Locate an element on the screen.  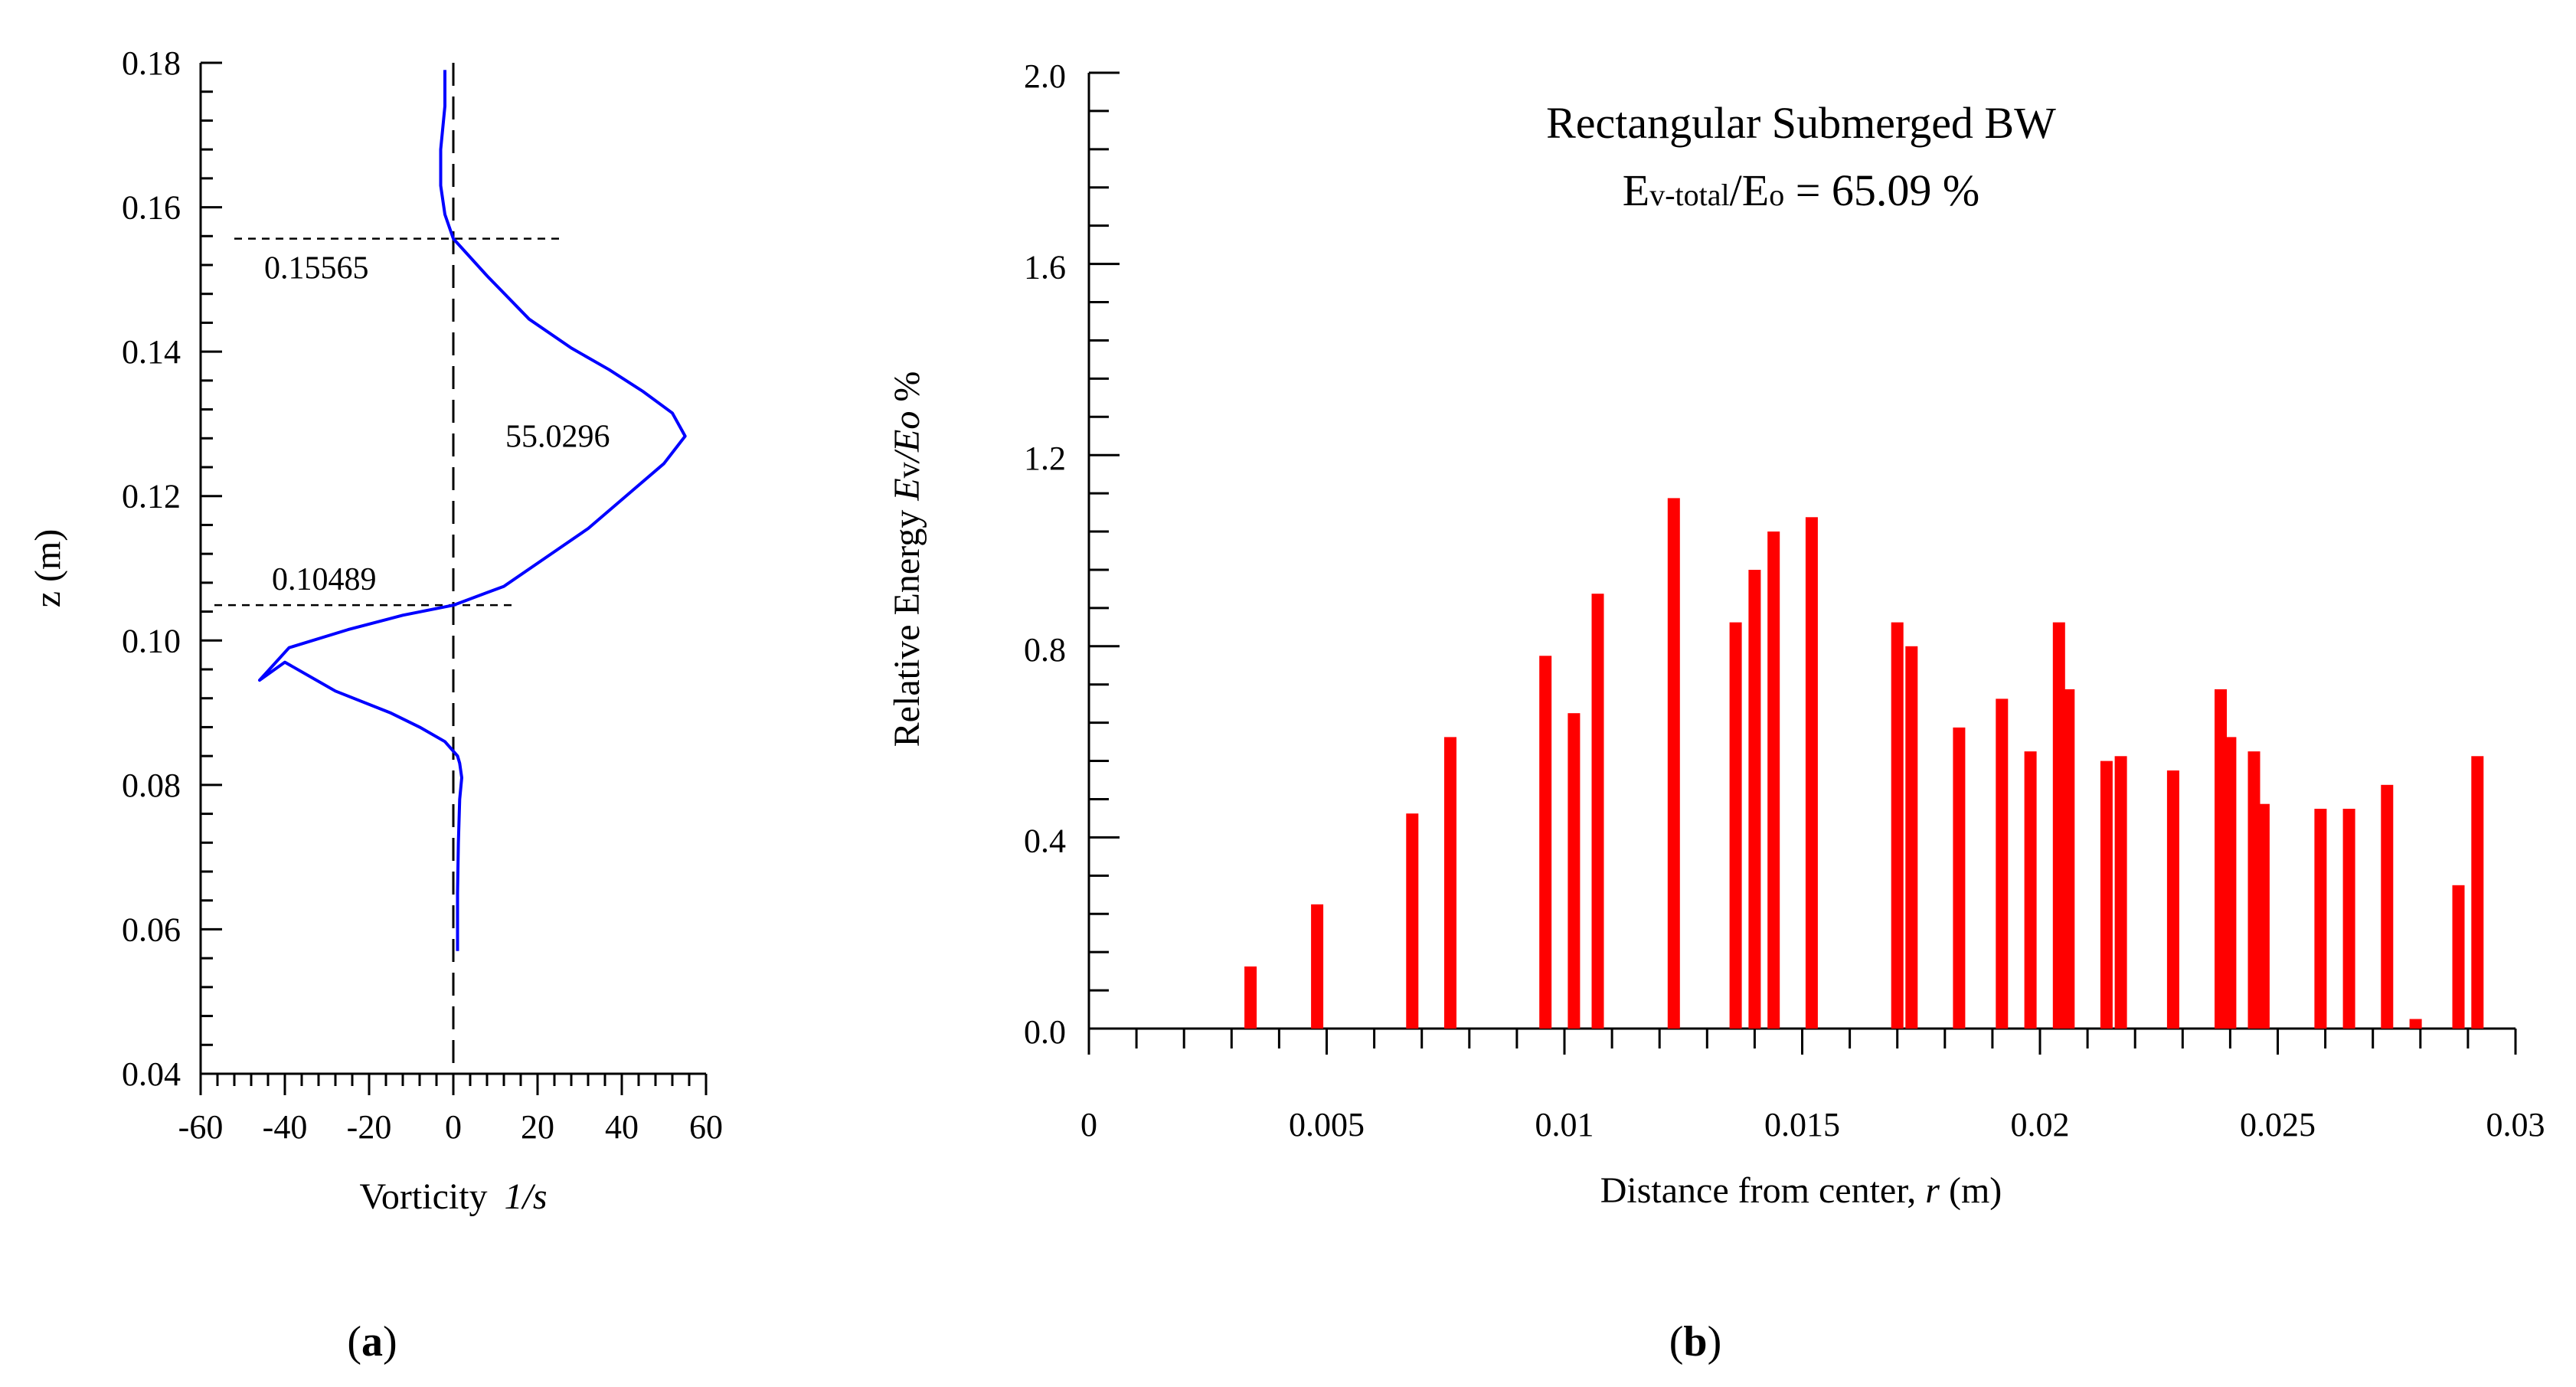
panel-b-y-axis-title-sub: v is located at coordinates (909, 470).